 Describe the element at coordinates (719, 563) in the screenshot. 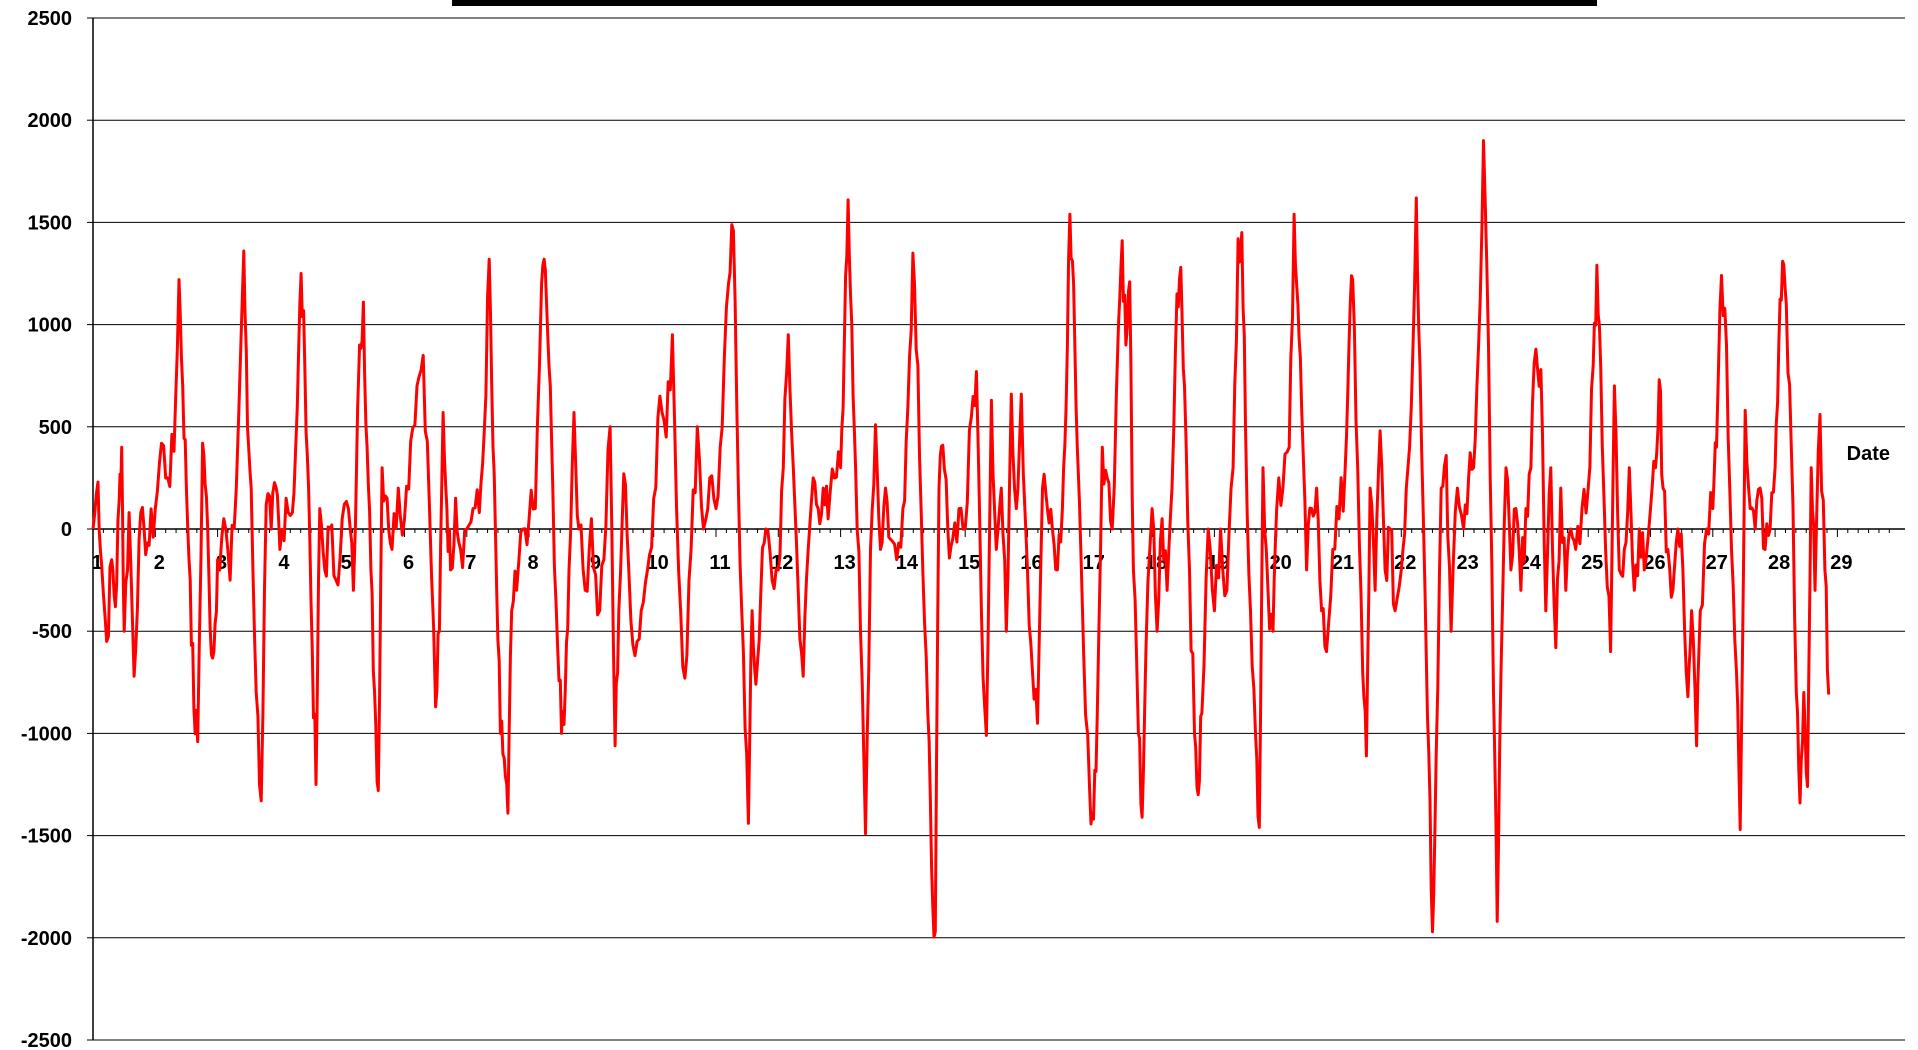

I see `x-category-label: 11` at that location.